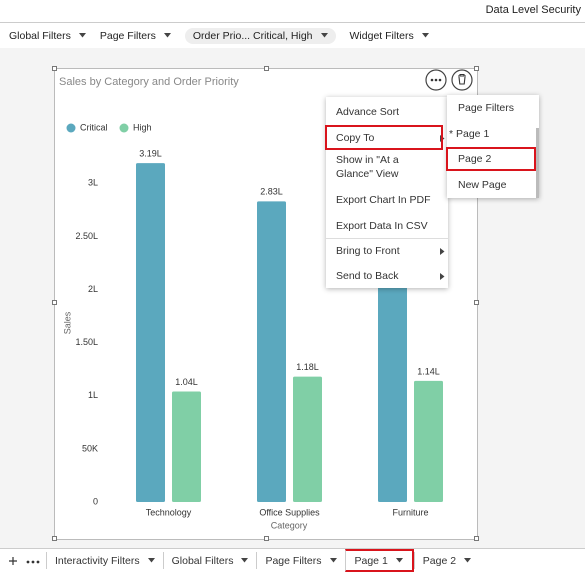 Image resolution: width=585 pixels, height=572 pixels. I want to click on y-tick-label: 3L, so click(93, 183).